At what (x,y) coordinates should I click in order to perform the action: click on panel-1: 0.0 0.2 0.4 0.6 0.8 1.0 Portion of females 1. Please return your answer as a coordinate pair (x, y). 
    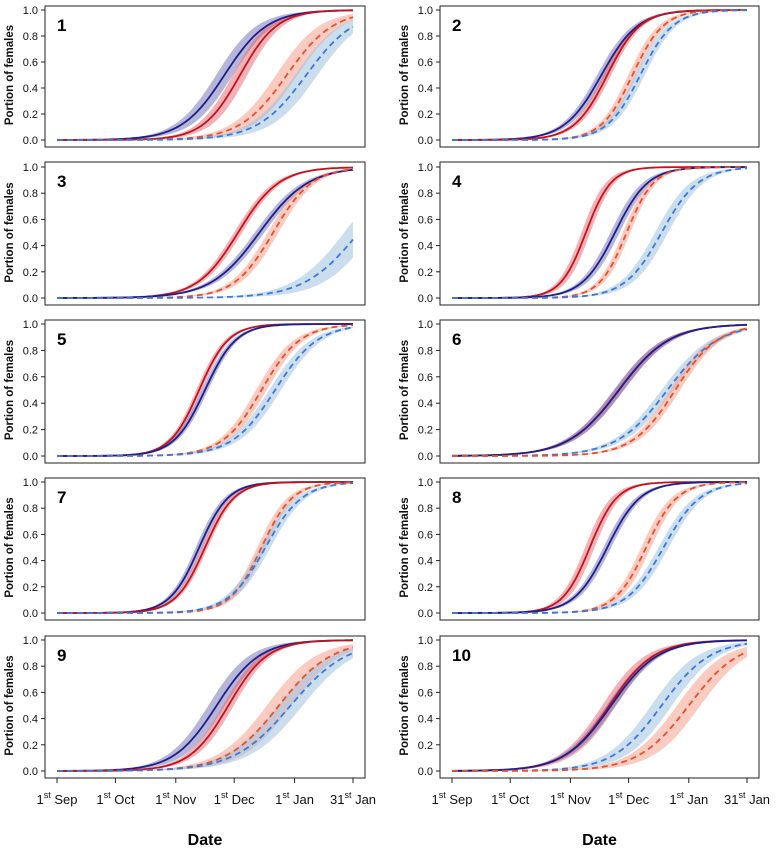
    Looking at the image, I should click on (185, 76).